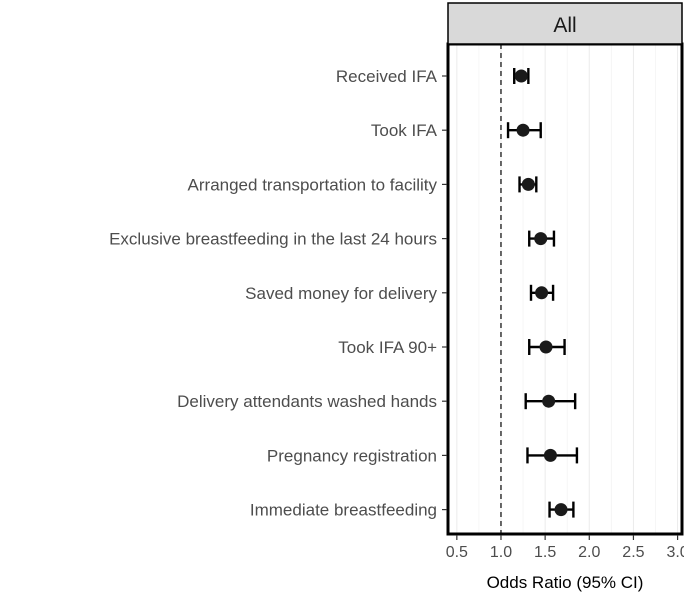  Describe the element at coordinates (501, 552) in the screenshot. I see `x-tick-label: 1.0` at that location.